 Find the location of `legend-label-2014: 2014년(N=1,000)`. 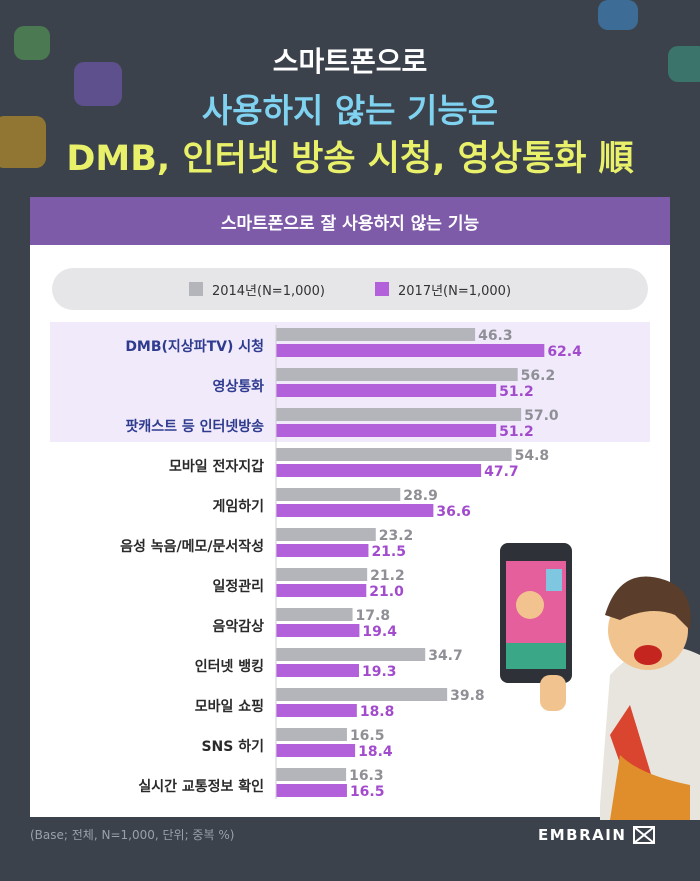

legend-label-2014: 2014년(N=1,000) is located at coordinates (268, 291).